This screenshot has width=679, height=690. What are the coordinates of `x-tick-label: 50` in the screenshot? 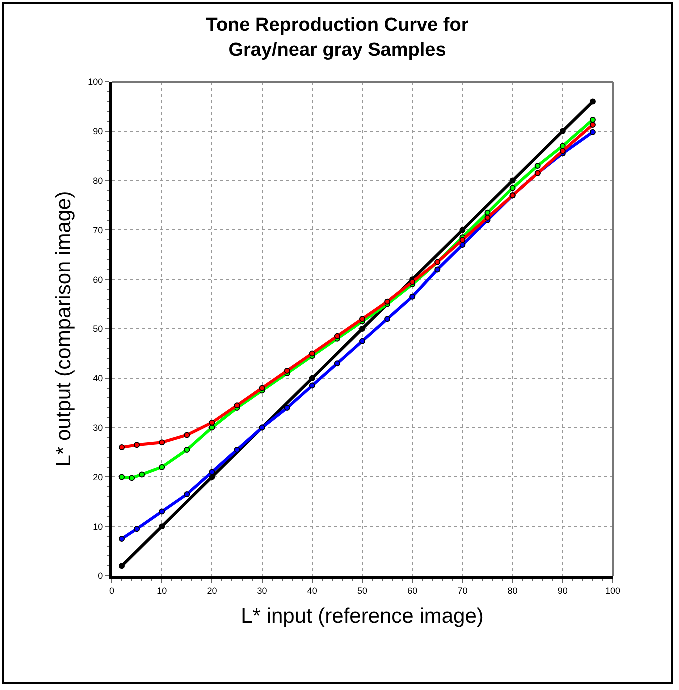 It's located at (362, 591).